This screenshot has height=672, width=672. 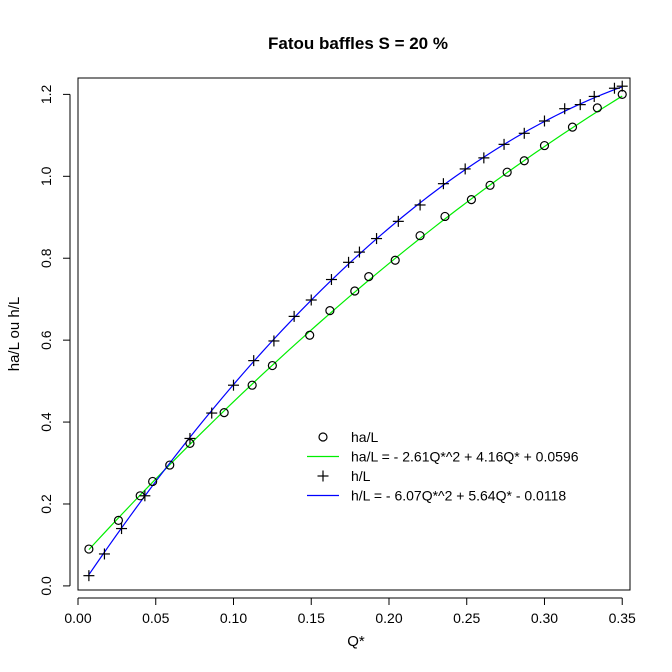 I want to click on legend-item: h/L, so click(x=344, y=476).